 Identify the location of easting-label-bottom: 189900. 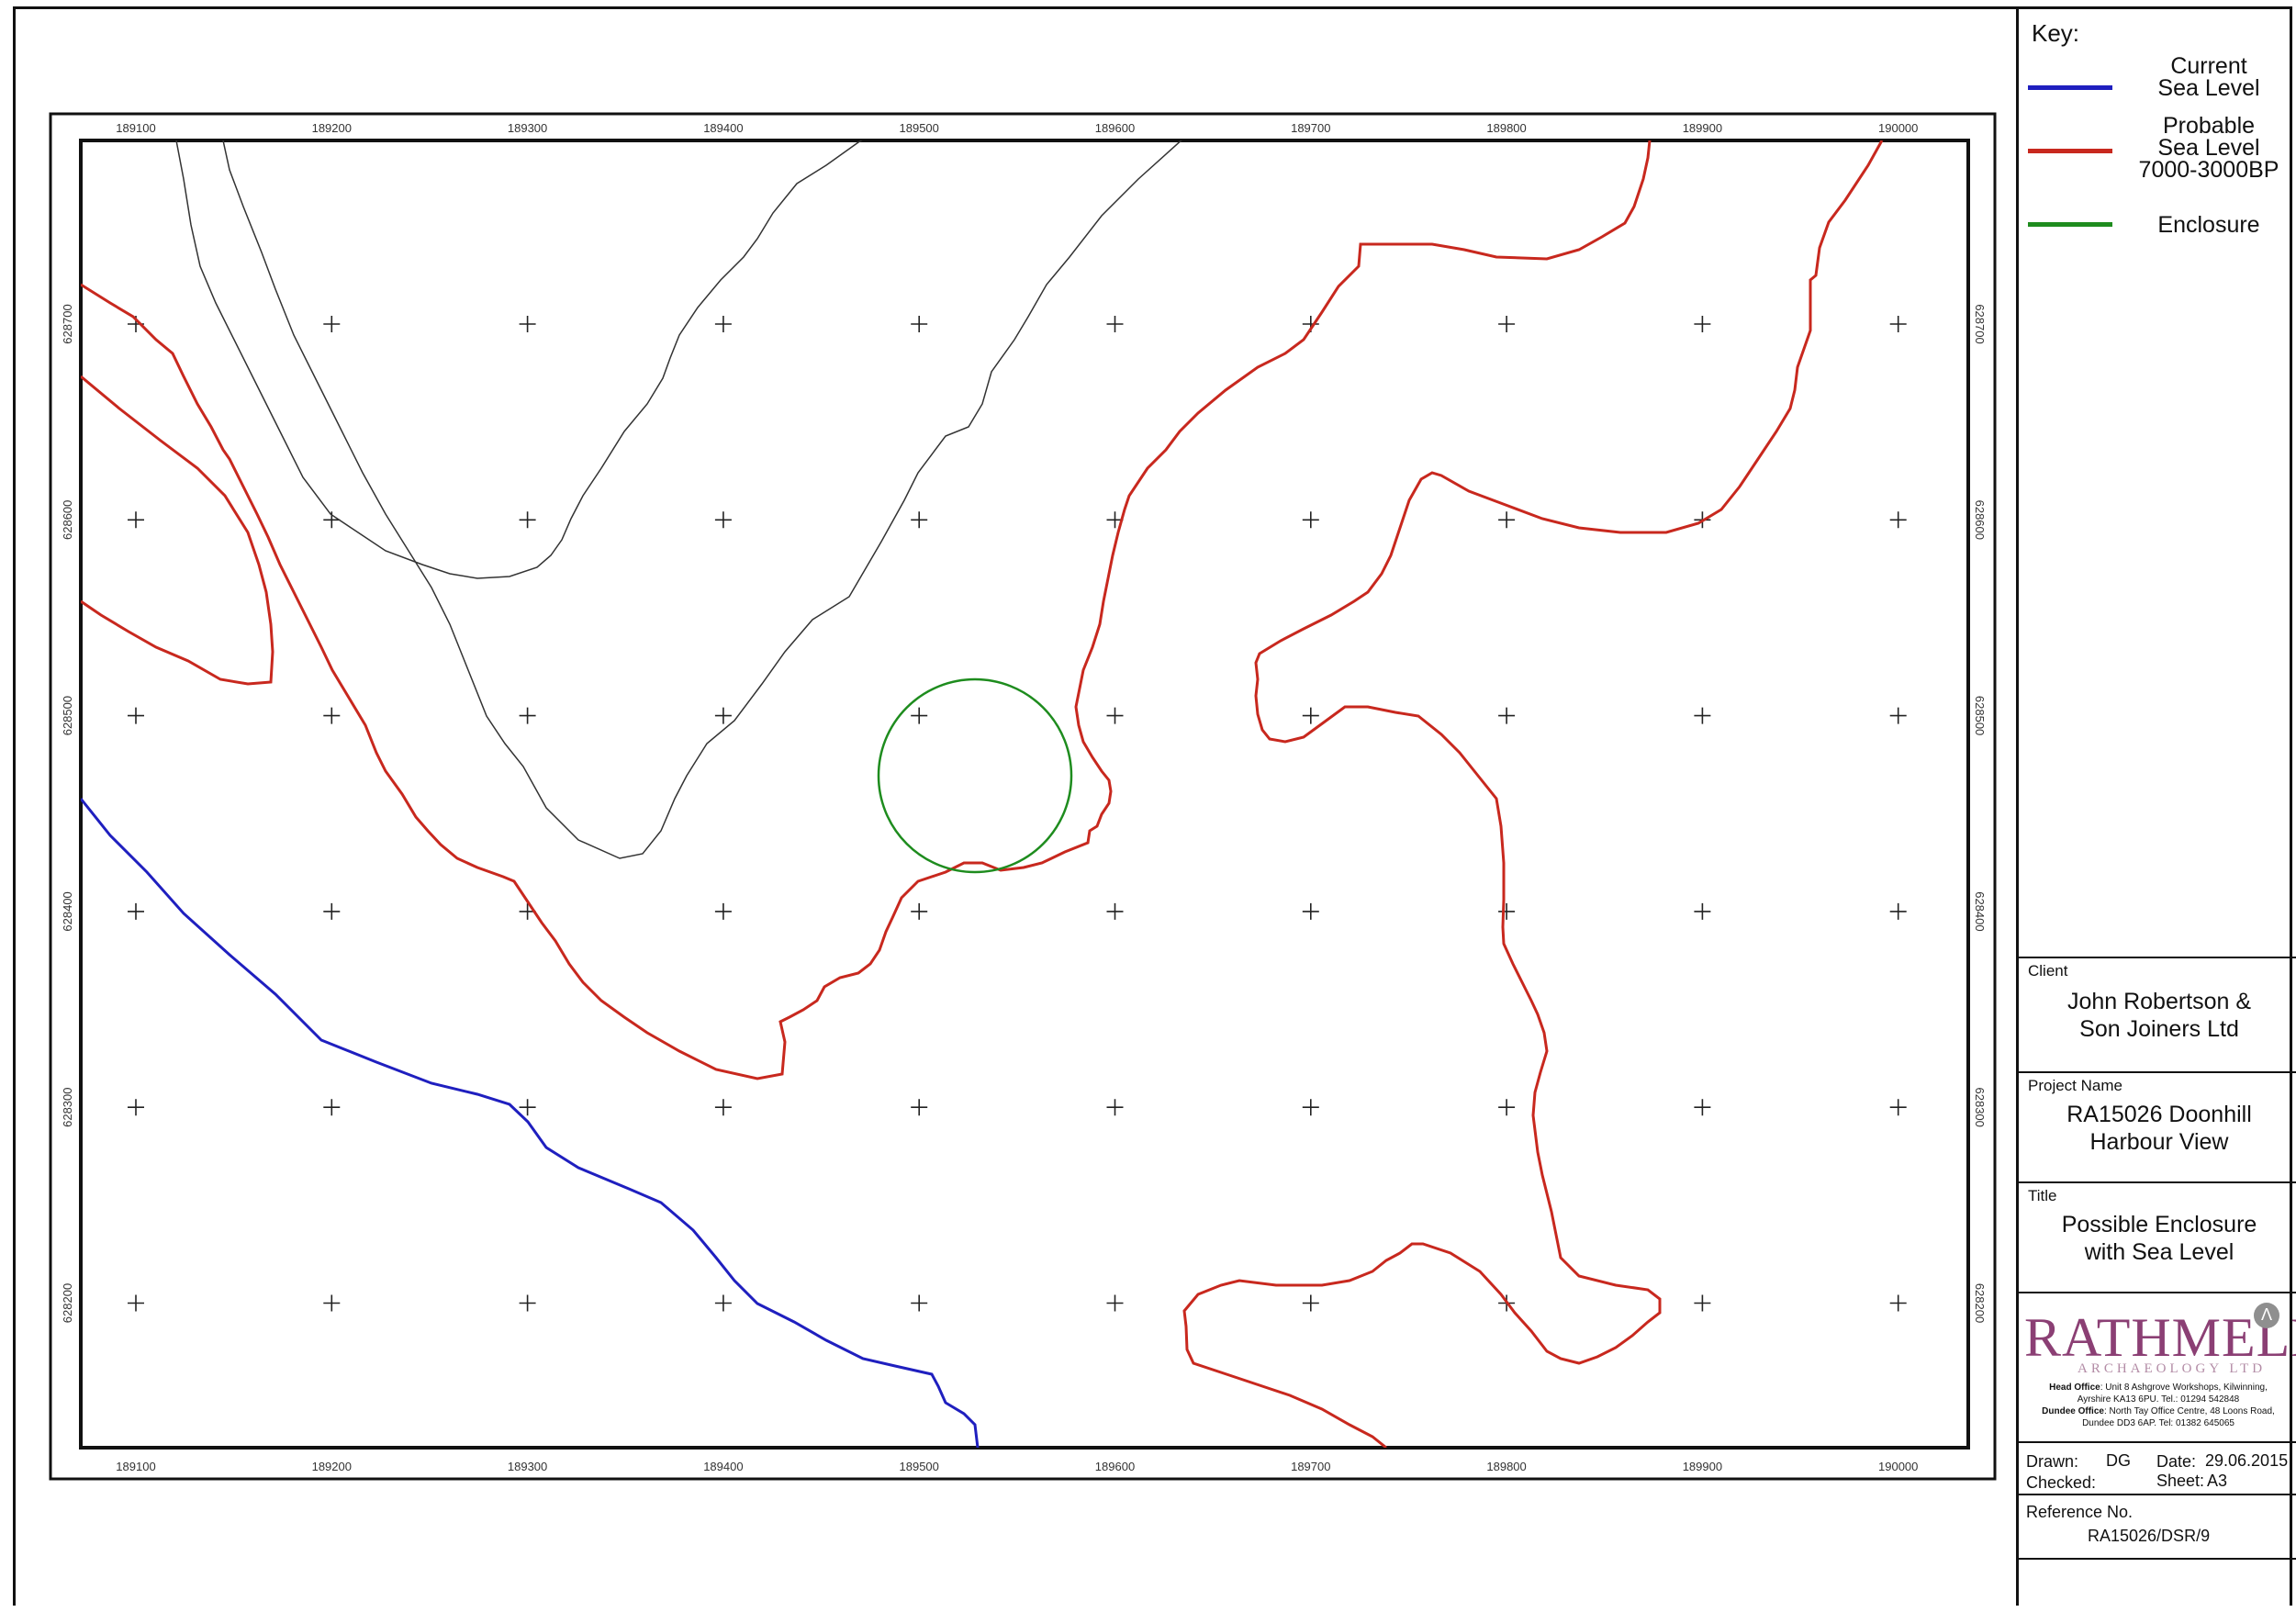
(1702, 1466).